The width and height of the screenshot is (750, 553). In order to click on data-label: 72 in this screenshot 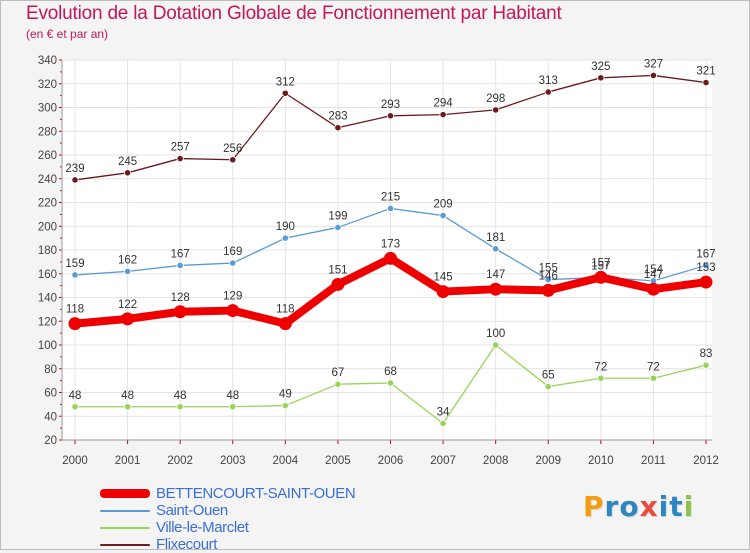, I will do `click(600, 367)`.